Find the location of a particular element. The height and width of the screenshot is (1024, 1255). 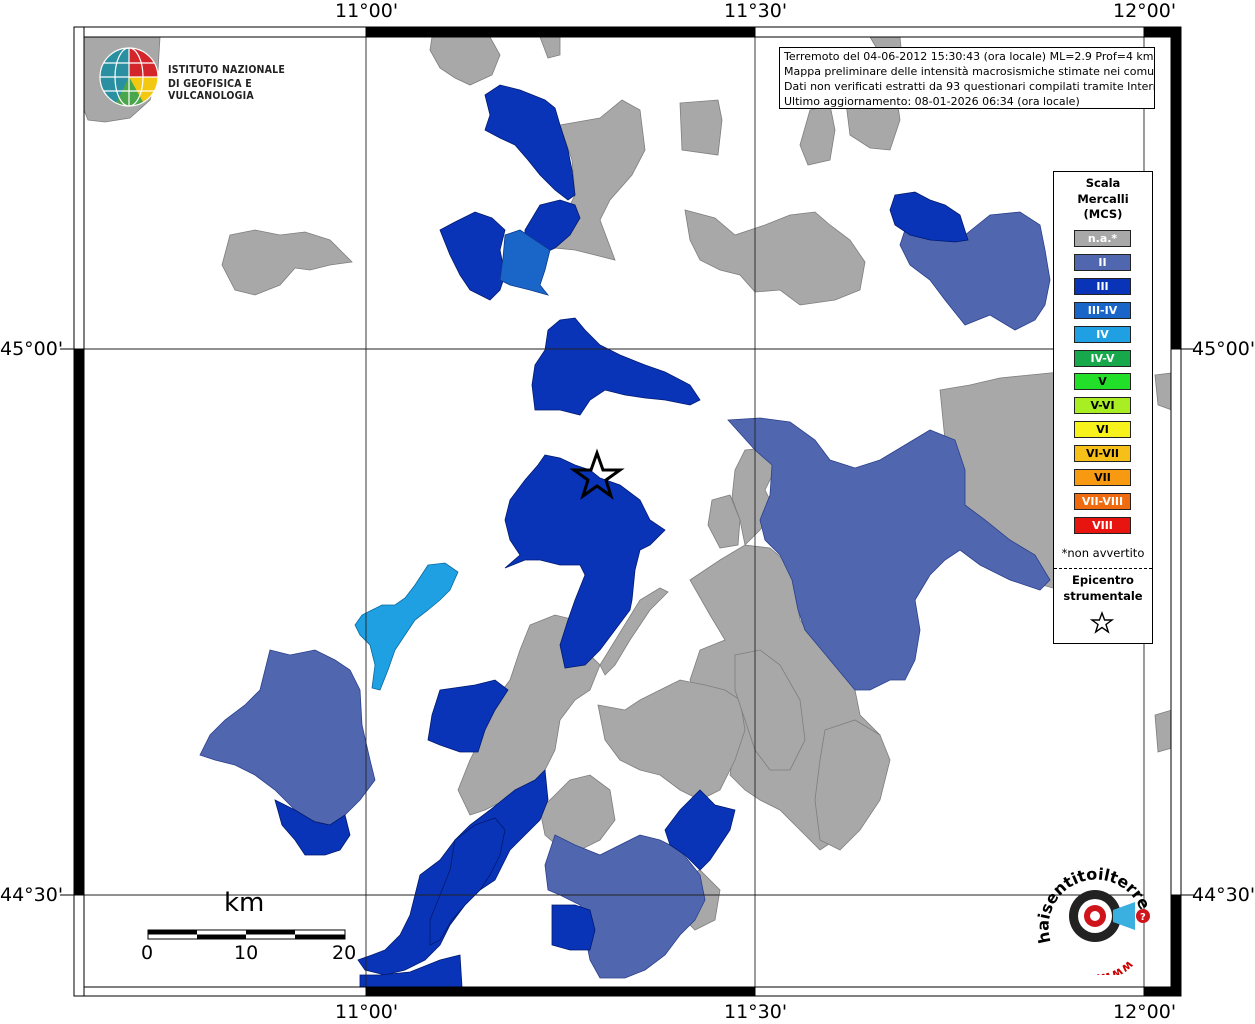

lon-label-top-1: 11°00' is located at coordinates (367, 11).